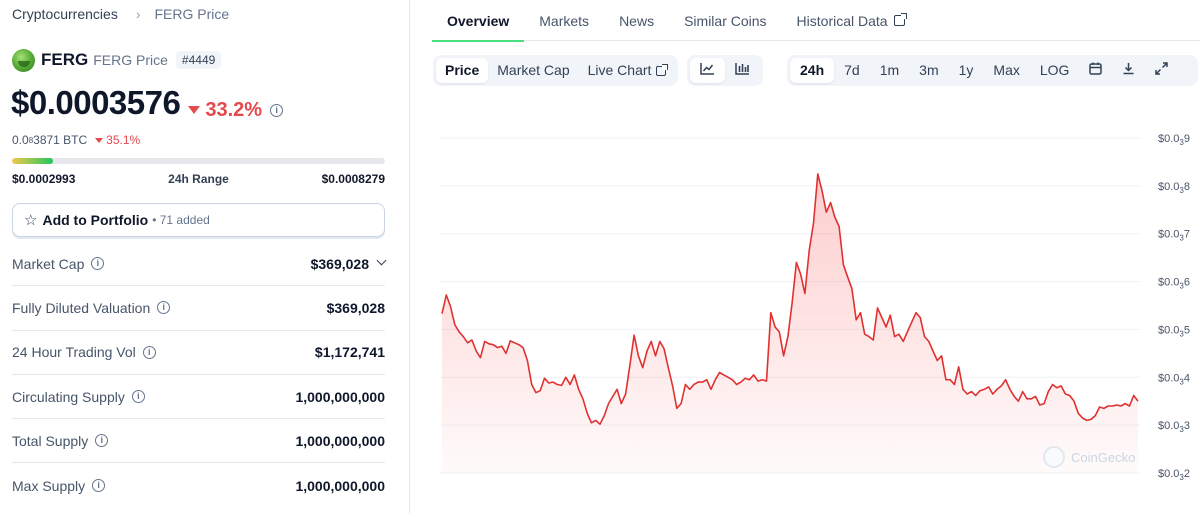  Describe the element at coordinates (60, 140) in the screenshot. I see `btc-price-rest: 3871 BTC` at that location.